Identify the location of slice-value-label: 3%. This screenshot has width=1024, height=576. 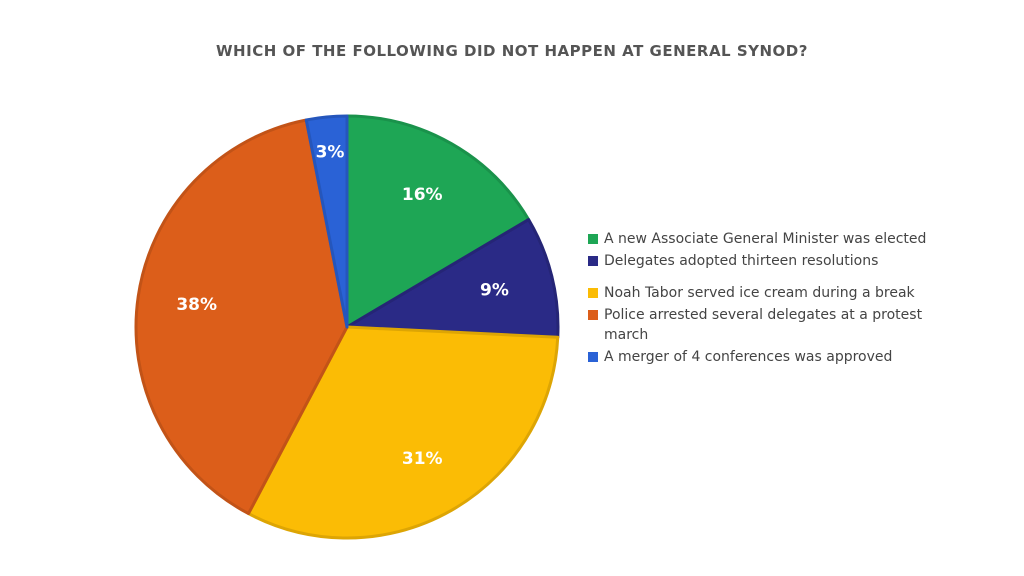
(330, 153).